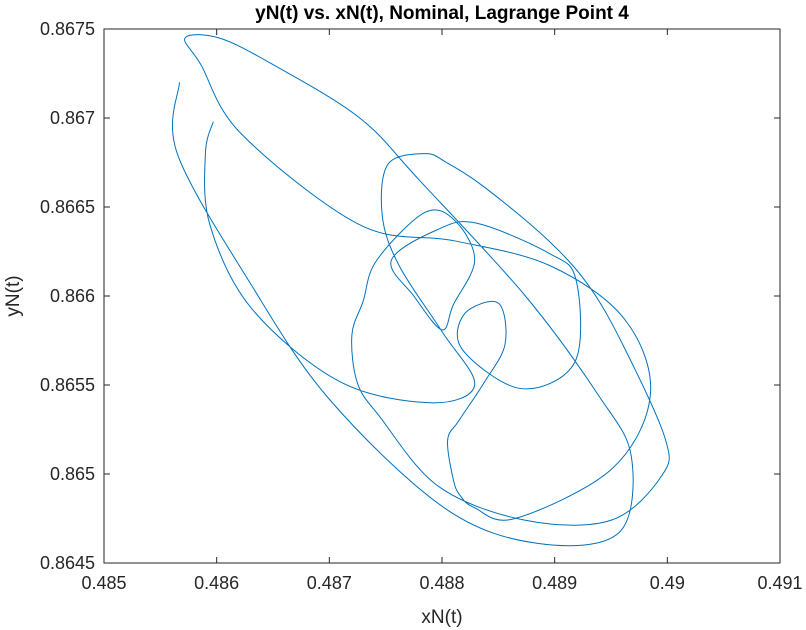 This screenshot has width=806, height=630. What do you see at coordinates (216, 583) in the screenshot?
I see `x-tick-label: 0.486` at bounding box center [216, 583].